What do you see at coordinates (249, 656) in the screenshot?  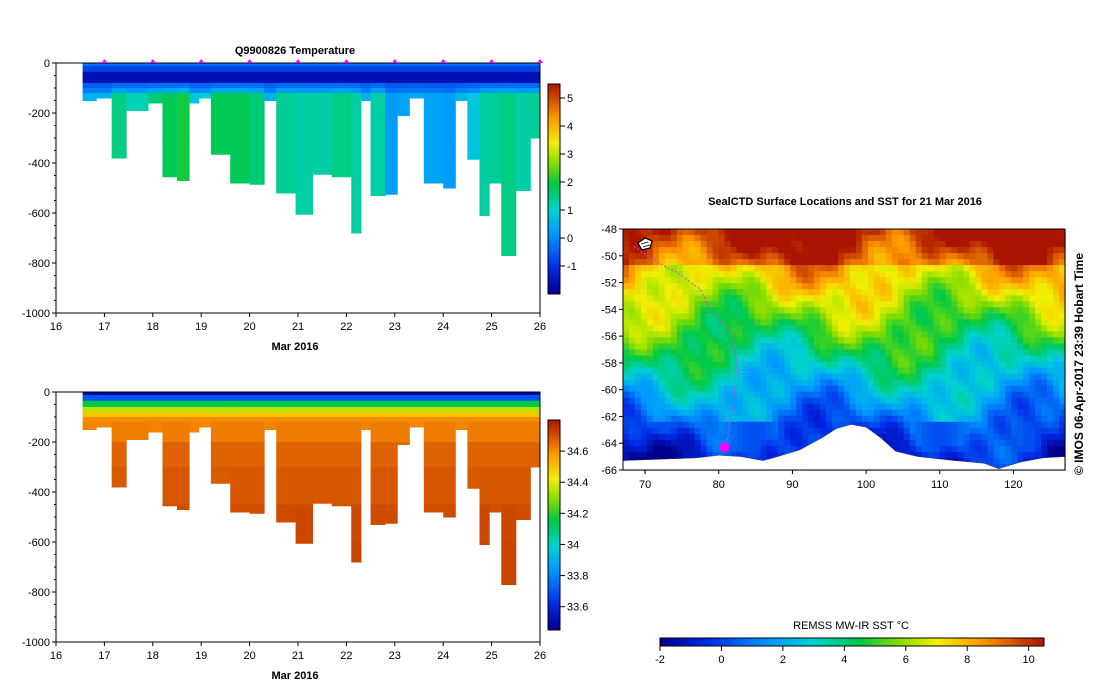 I see `x-tick-label: 20` at bounding box center [249, 656].